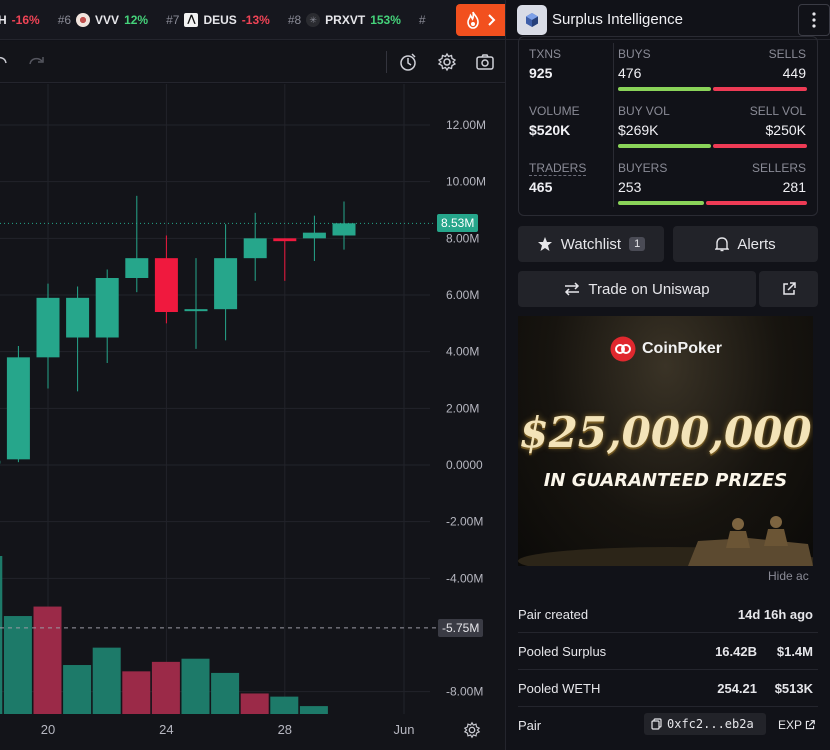  I want to click on copy-icon, so click(656, 724).